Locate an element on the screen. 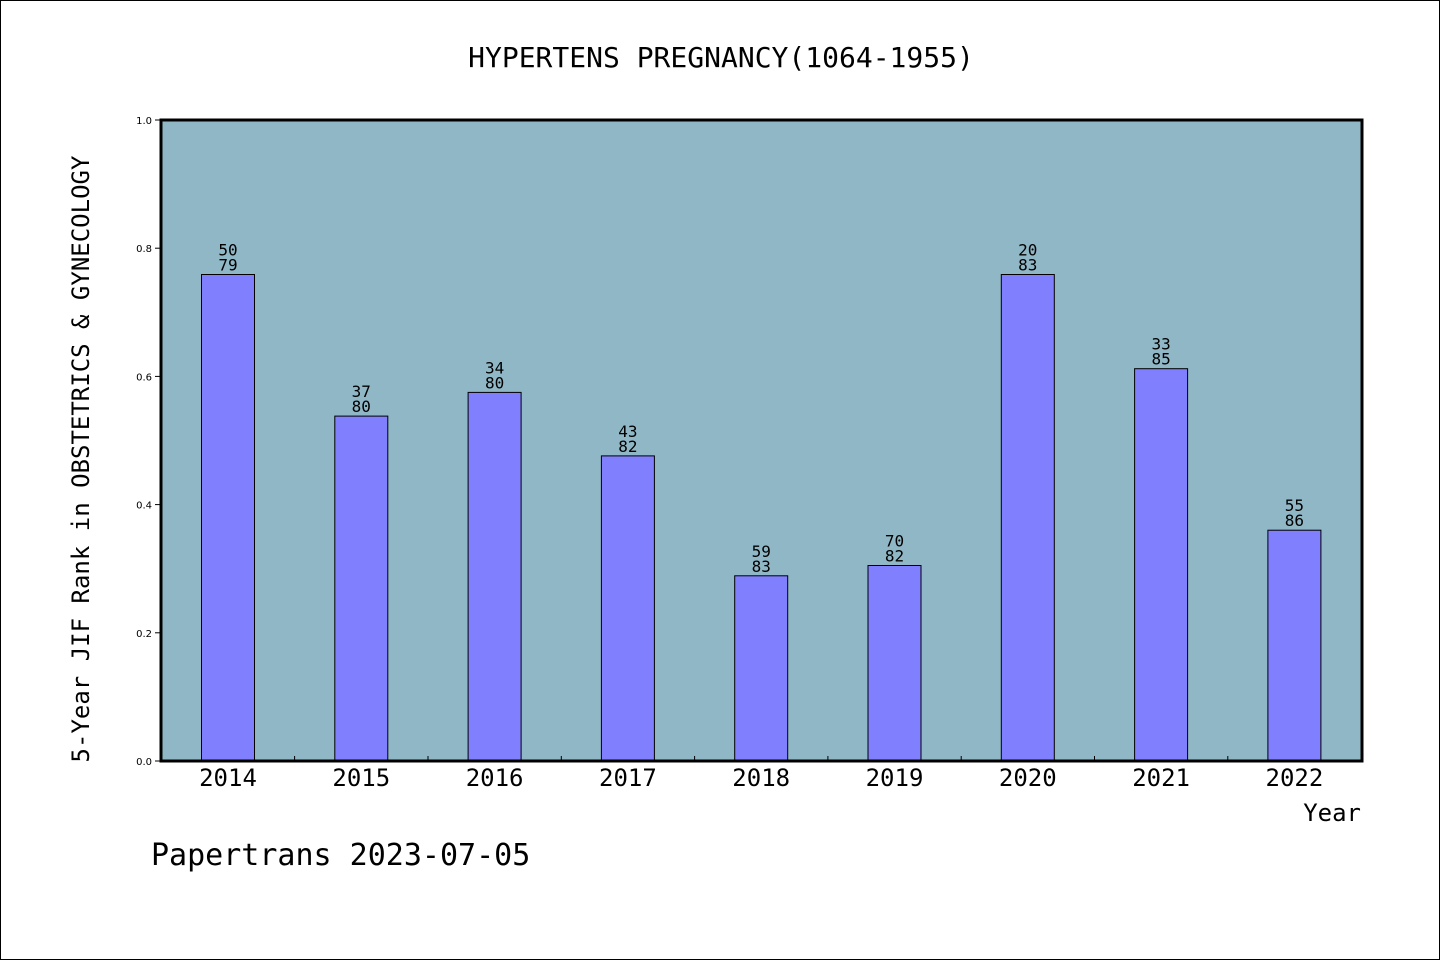 The image size is (1440, 960). x-tick-label-2014: 2014 is located at coordinates (228, 778).